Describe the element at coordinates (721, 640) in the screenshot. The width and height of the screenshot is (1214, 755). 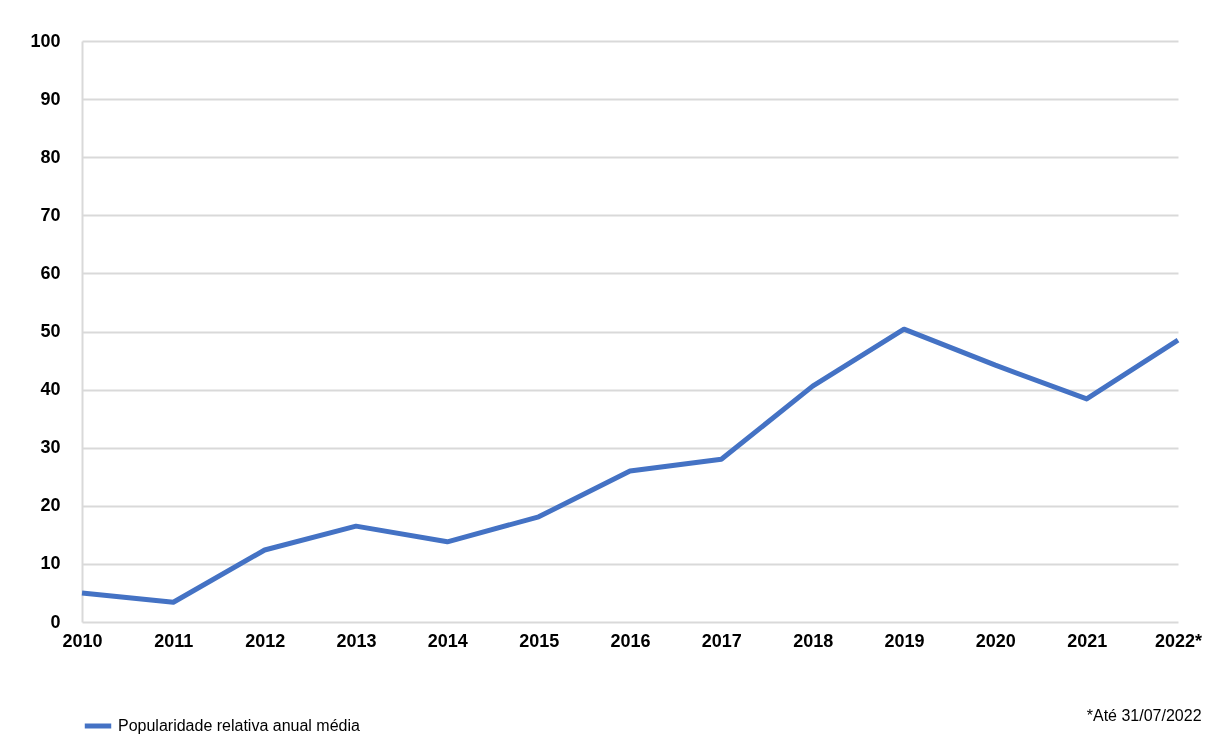
I see `x-tick-label: 2017` at that location.